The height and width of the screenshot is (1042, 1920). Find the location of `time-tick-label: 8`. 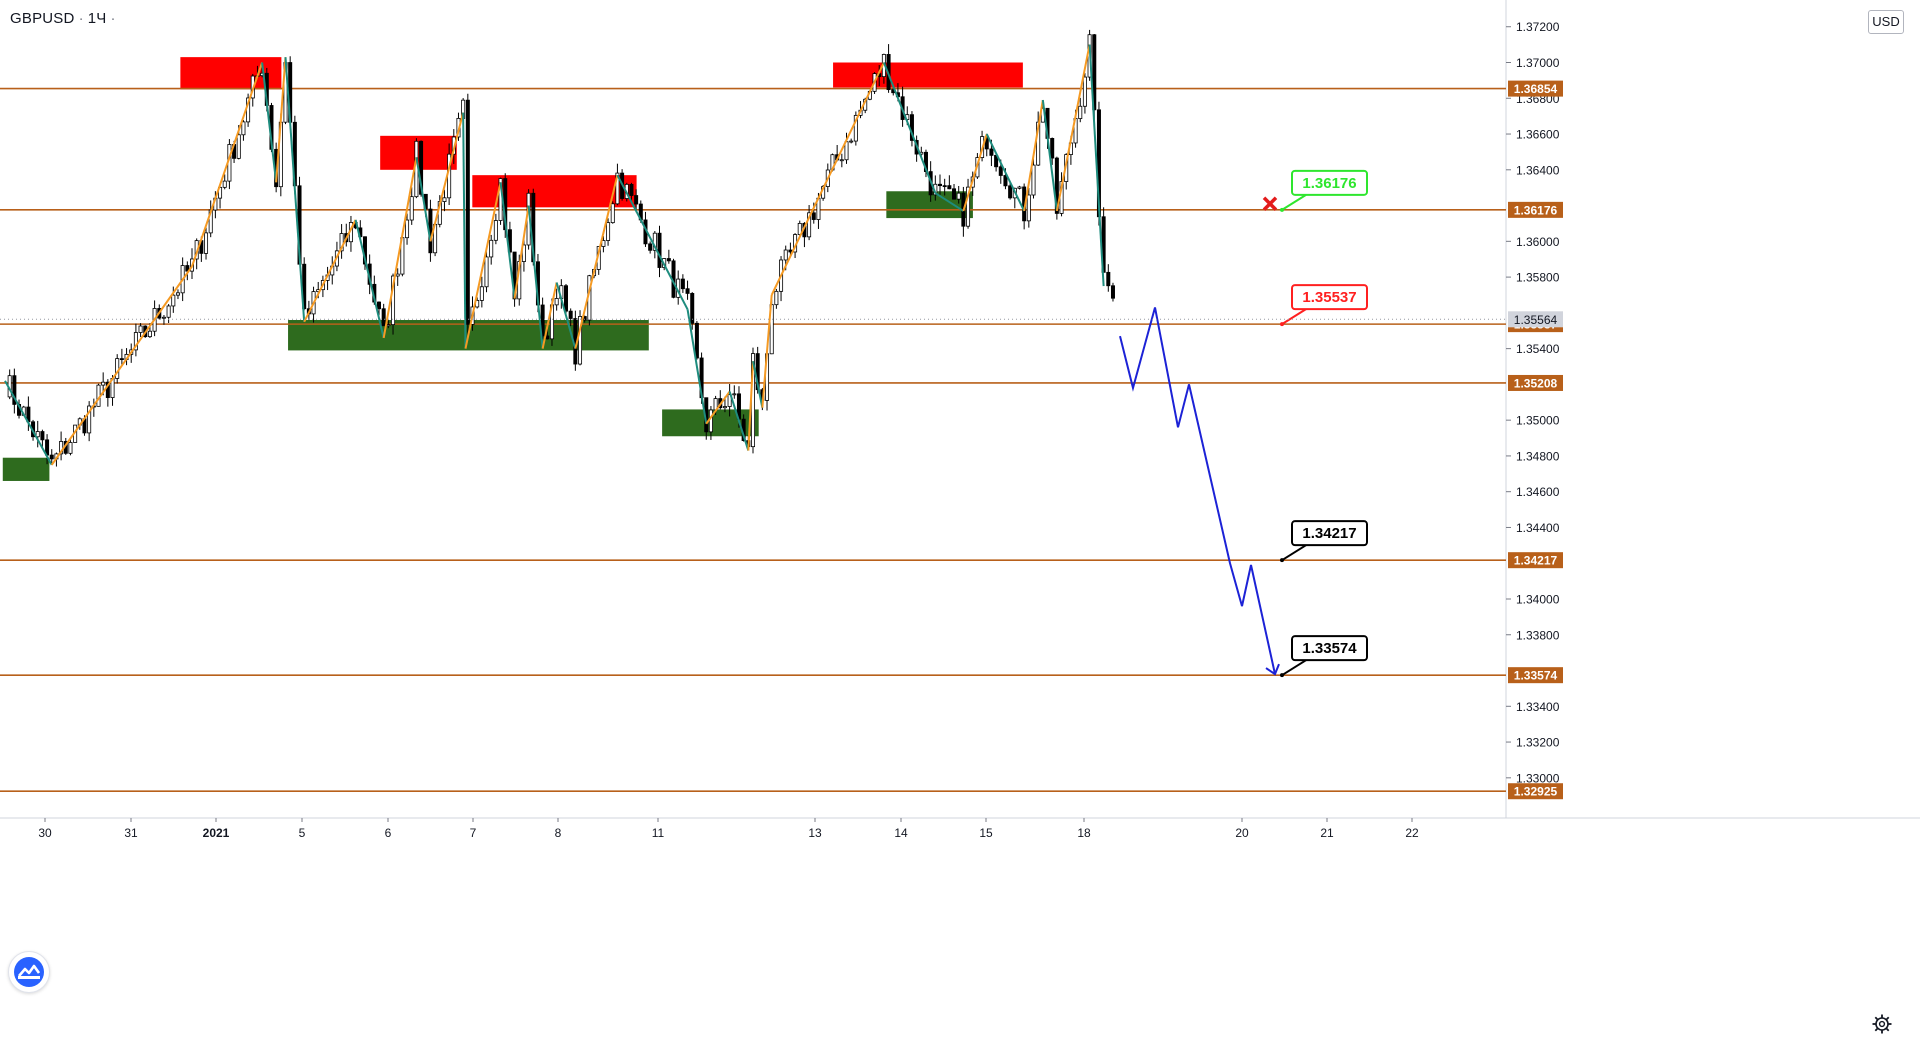

time-tick-label: 8 is located at coordinates (558, 833).